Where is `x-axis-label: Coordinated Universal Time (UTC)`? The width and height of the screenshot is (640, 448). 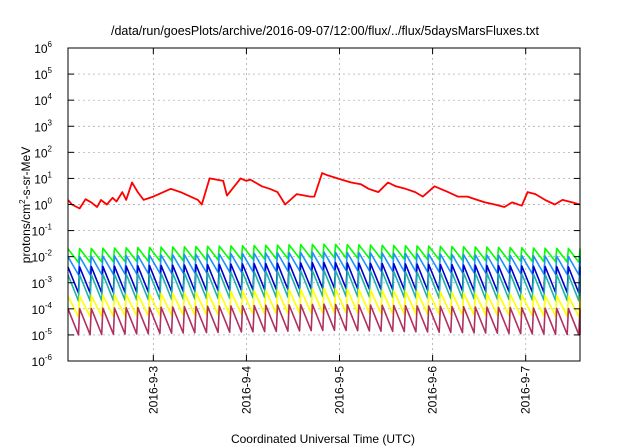
x-axis-label: Coordinated Universal Time (UTC) is located at coordinates (323, 439).